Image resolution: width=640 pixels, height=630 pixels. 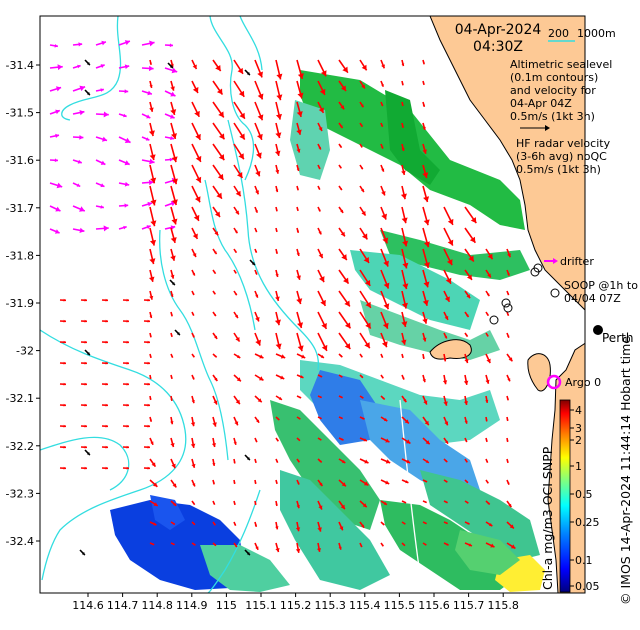 What do you see at coordinates (584, 560) in the screenshot?
I see `colorbar-tick-label: 0.1` at bounding box center [584, 560].